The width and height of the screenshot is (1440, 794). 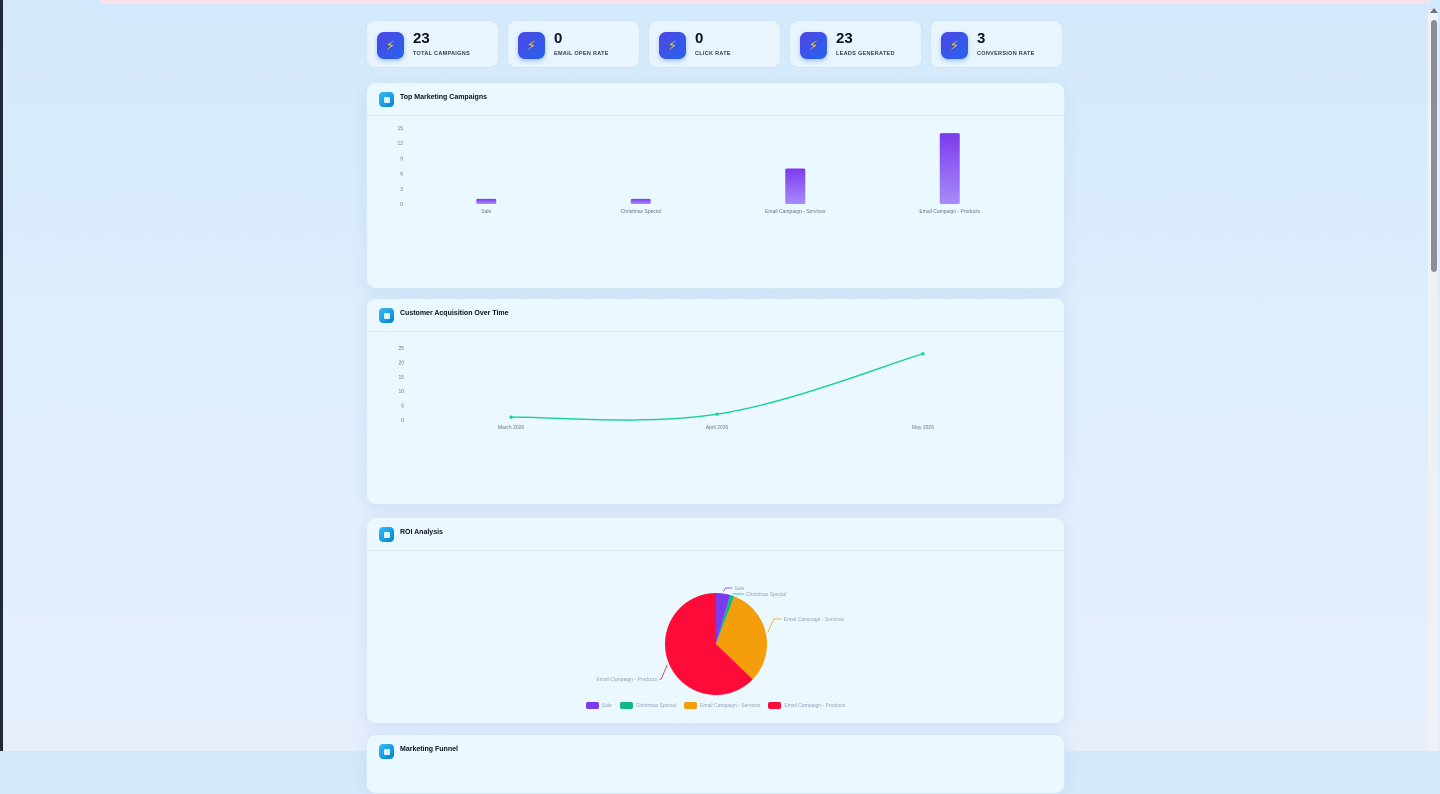 What do you see at coordinates (717, 428) in the screenshot?
I see `x-tick-label: April 2026` at bounding box center [717, 428].